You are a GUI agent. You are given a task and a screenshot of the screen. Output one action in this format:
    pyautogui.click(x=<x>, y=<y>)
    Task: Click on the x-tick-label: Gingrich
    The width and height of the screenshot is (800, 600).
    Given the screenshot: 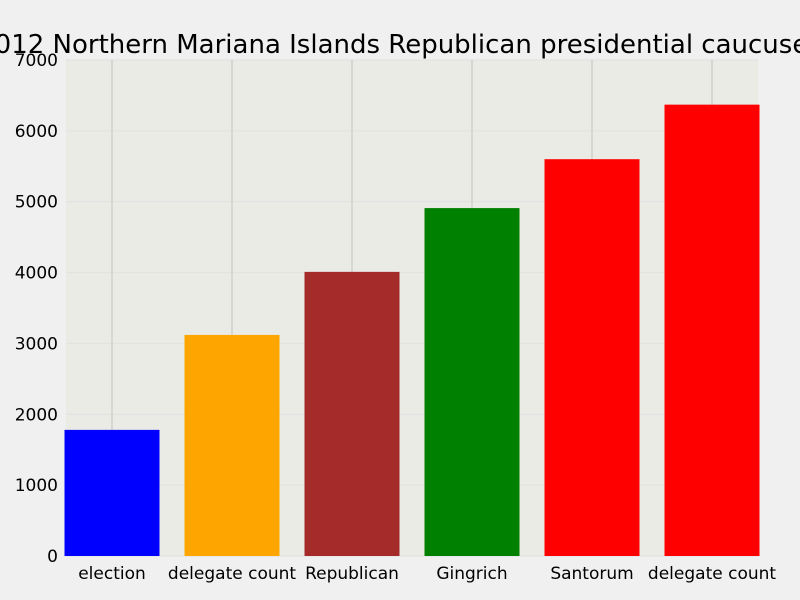 What is the action you would take?
    pyautogui.click(x=471, y=574)
    